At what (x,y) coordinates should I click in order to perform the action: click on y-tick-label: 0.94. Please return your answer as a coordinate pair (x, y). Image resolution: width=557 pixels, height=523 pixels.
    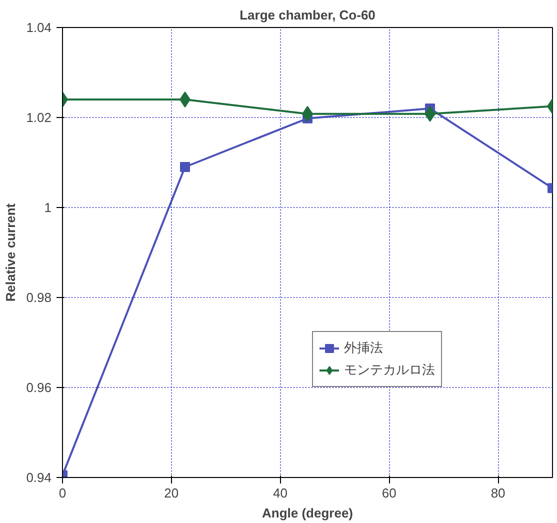
    Looking at the image, I should click on (39, 477).